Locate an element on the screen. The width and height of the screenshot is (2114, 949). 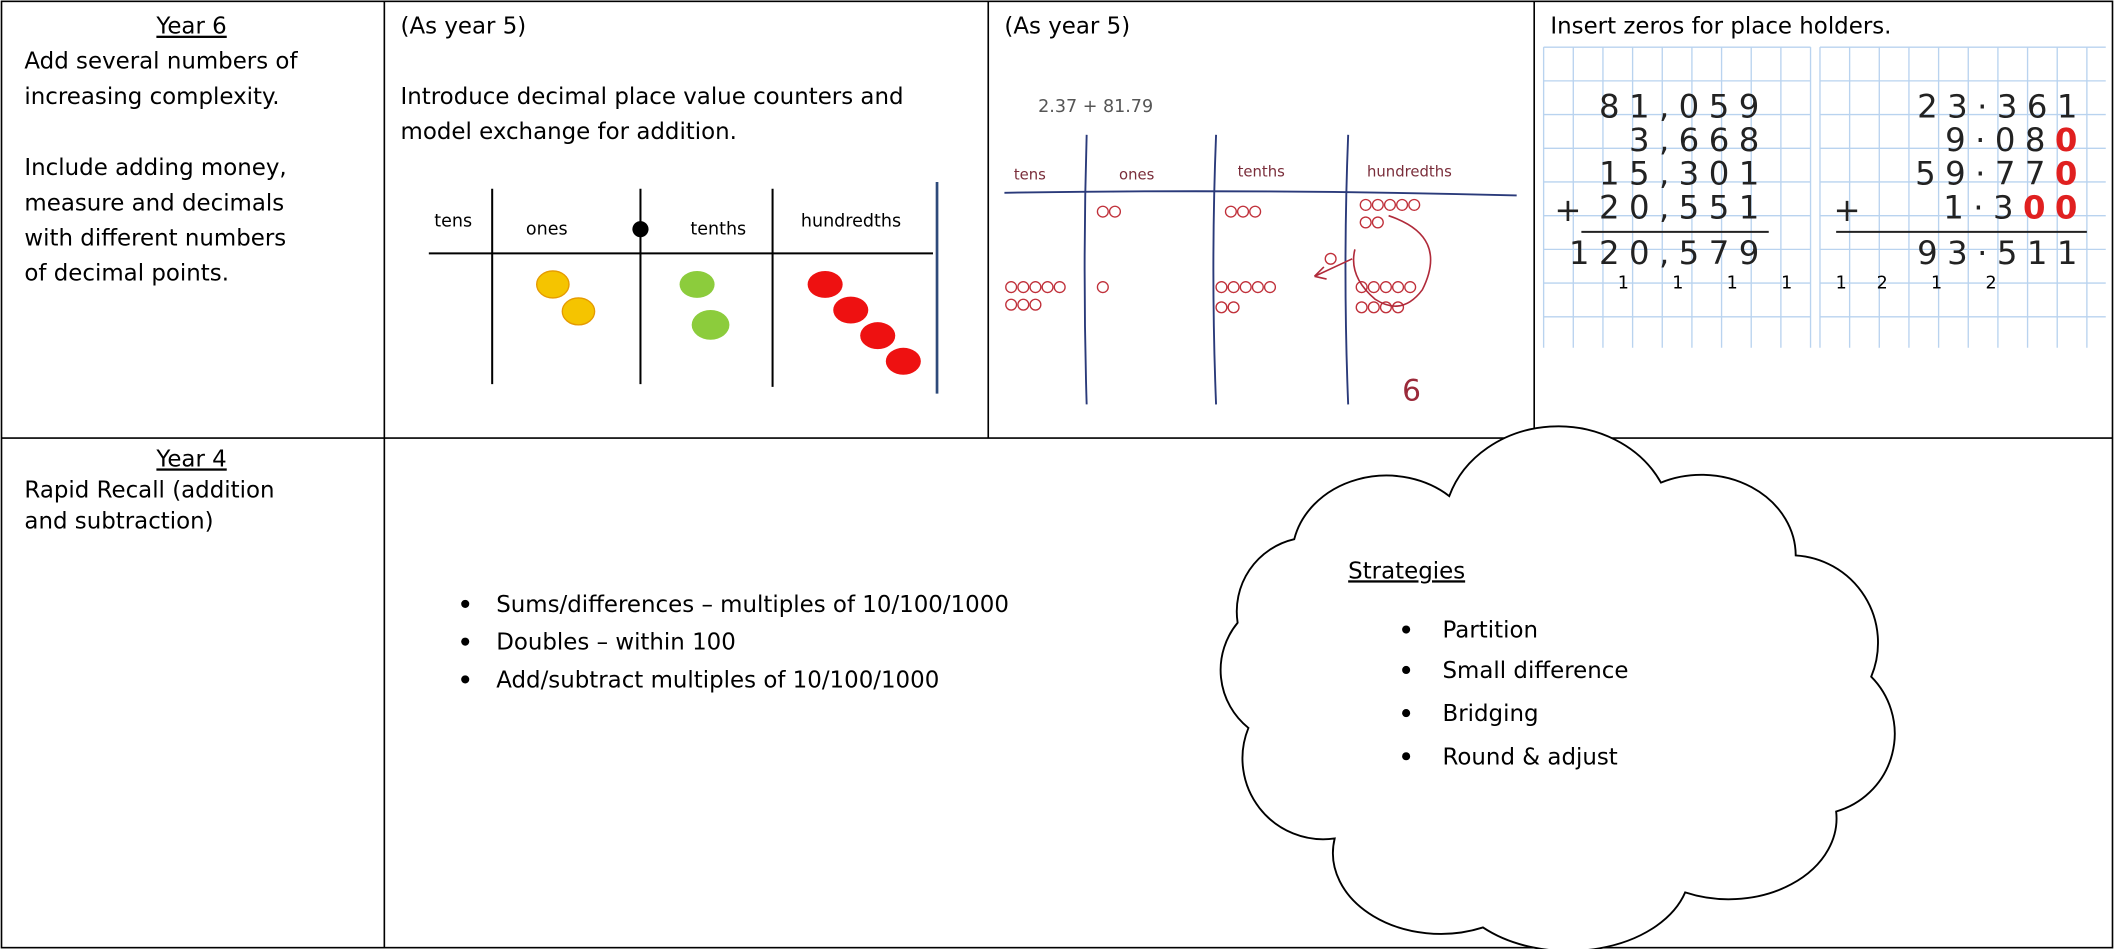
wb-lines is located at coordinates (1260, 269).